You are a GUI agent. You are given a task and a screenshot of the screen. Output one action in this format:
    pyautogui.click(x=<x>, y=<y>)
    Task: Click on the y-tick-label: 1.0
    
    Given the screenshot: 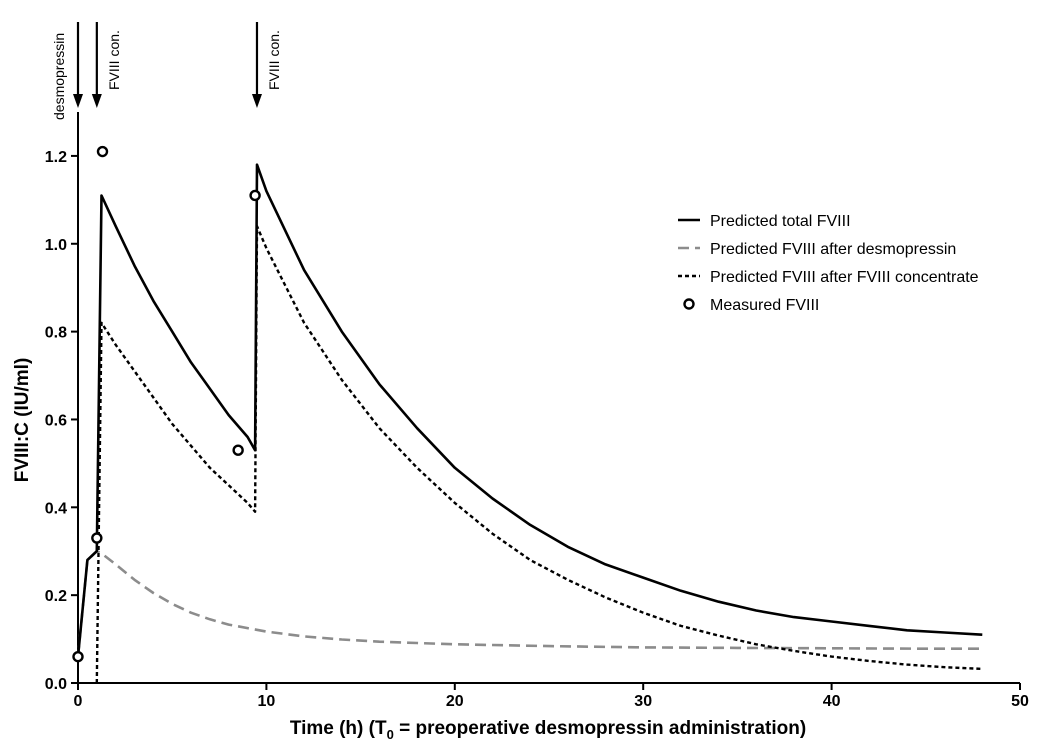 What is the action you would take?
    pyautogui.click(x=56, y=245)
    